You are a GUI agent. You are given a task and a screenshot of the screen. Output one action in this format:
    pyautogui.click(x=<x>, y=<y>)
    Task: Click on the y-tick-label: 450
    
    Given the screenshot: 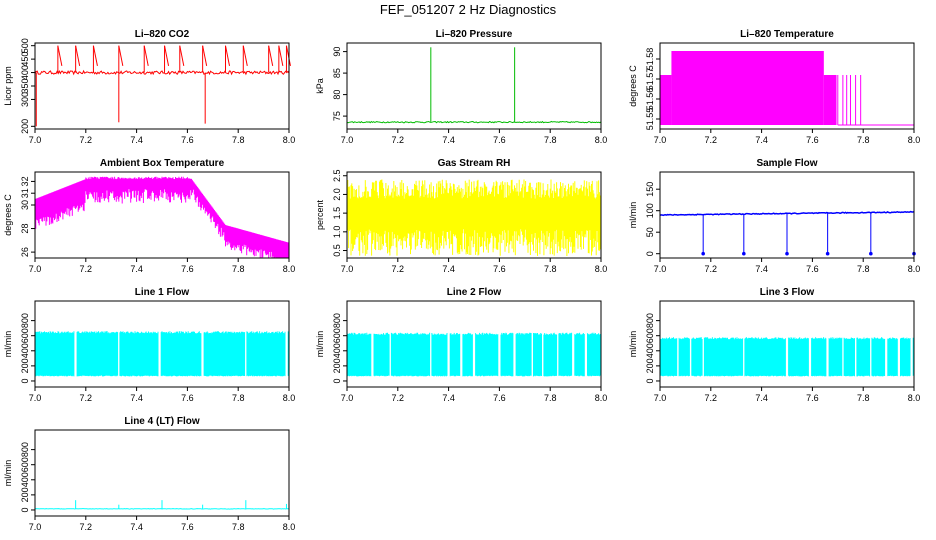 What is the action you would take?
    pyautogui.click(x=25, y=59)
    